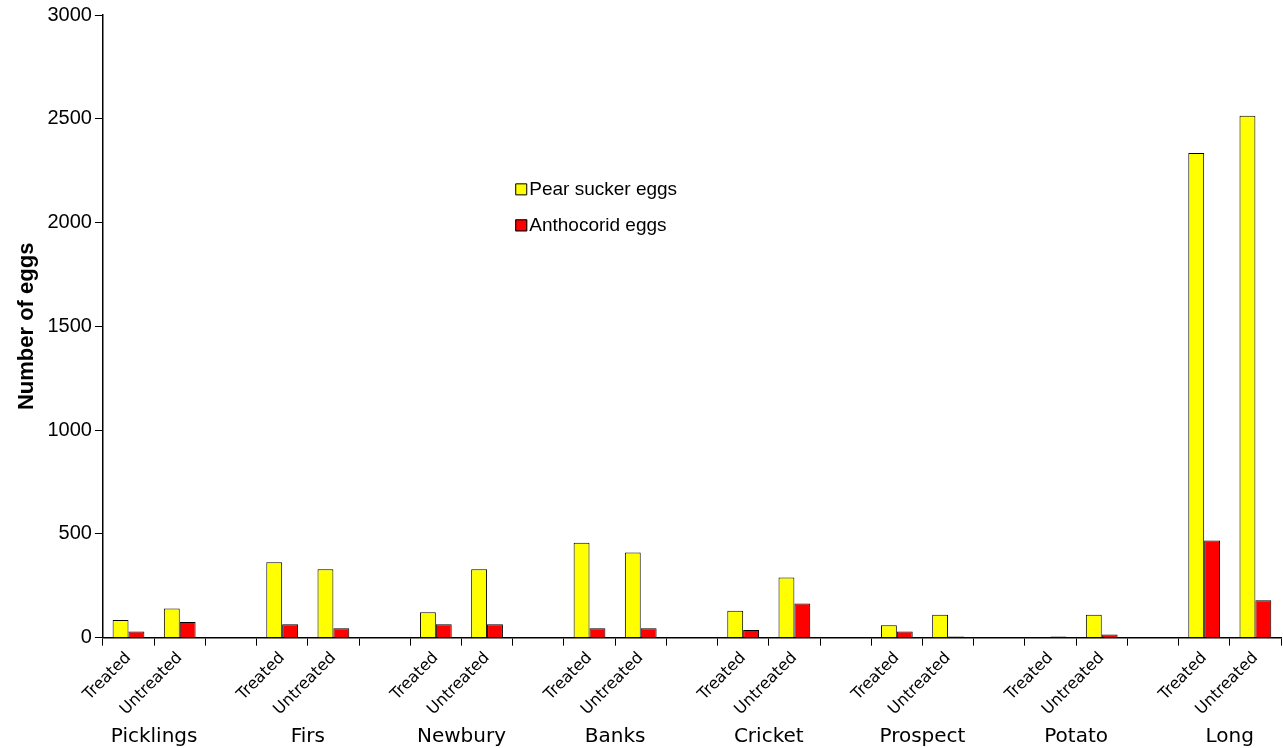 This screenshot has width=1283, height=748. I want to click on y-tick-label: 2500, so click(69, 117).